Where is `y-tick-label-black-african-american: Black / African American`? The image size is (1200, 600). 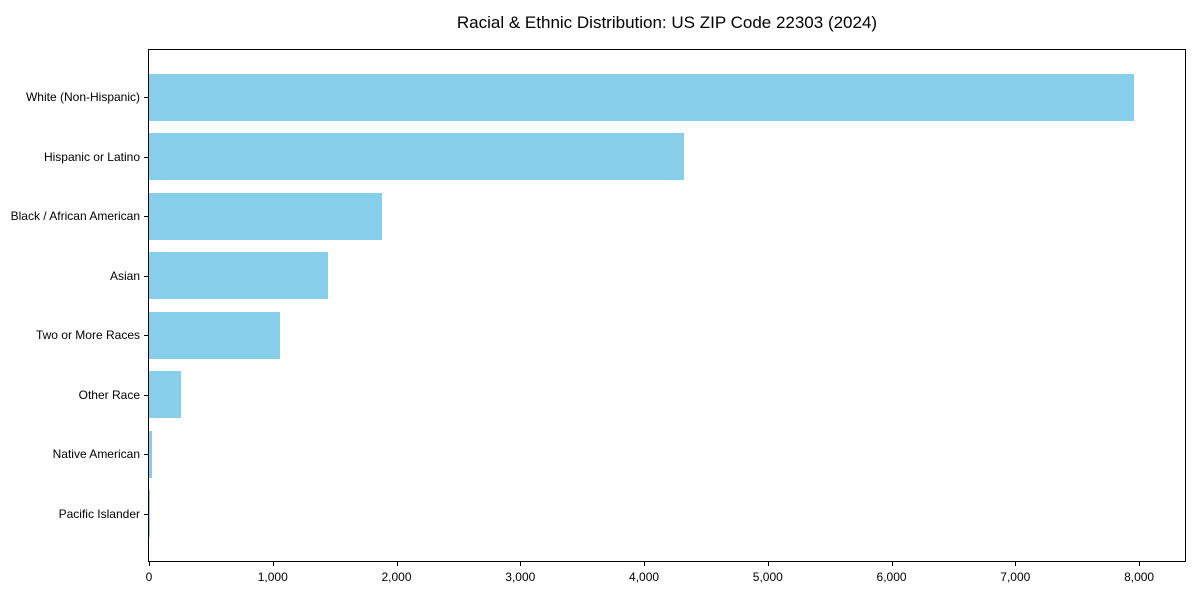 y-tick-label-black-african-american: Black / African American is located at coordinates (75, 216).